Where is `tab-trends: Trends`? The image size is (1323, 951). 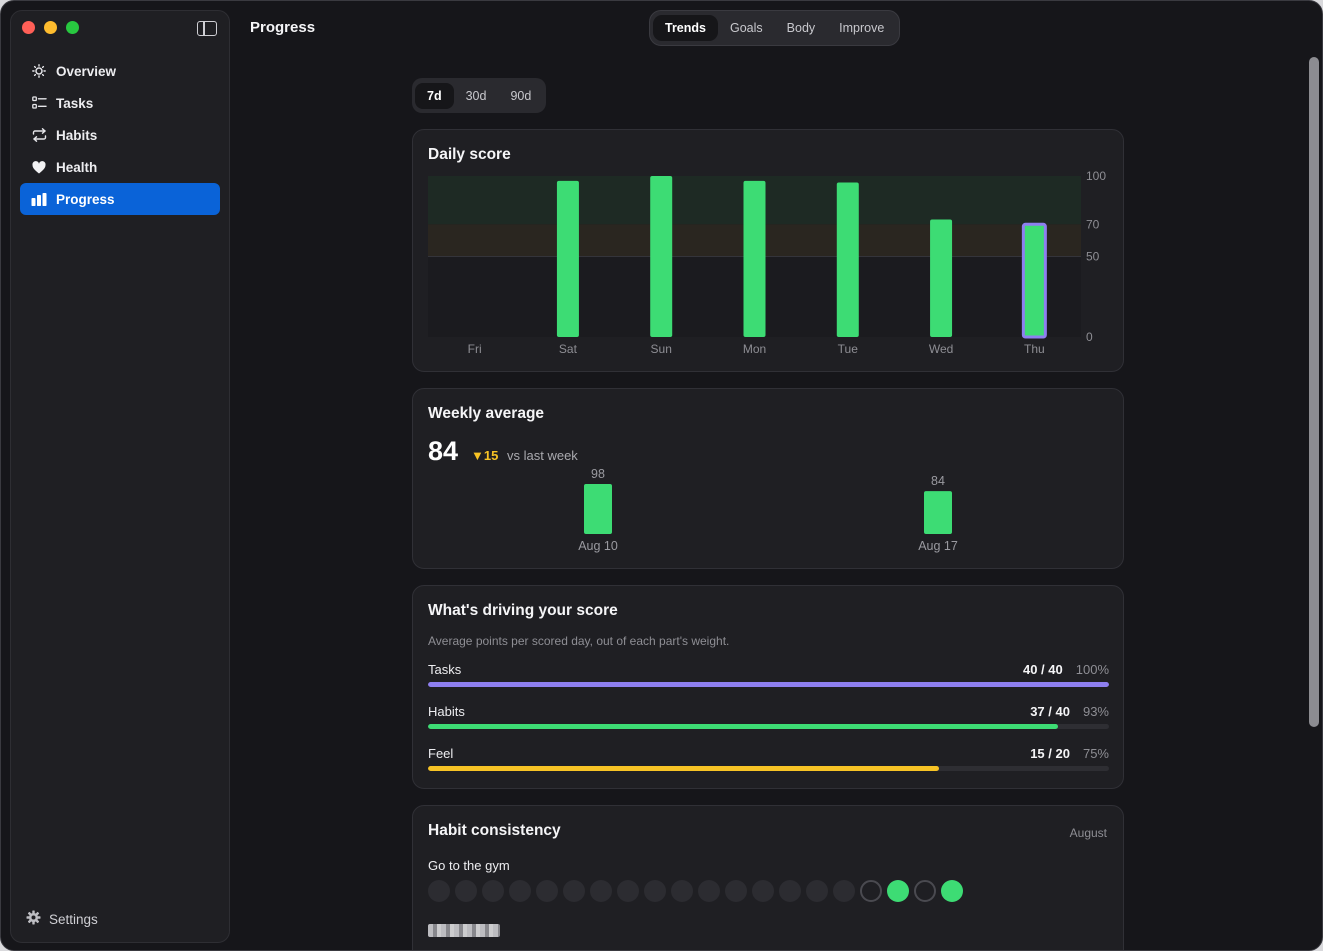
tab-trends: Trends is located at coordinates (685, 28).